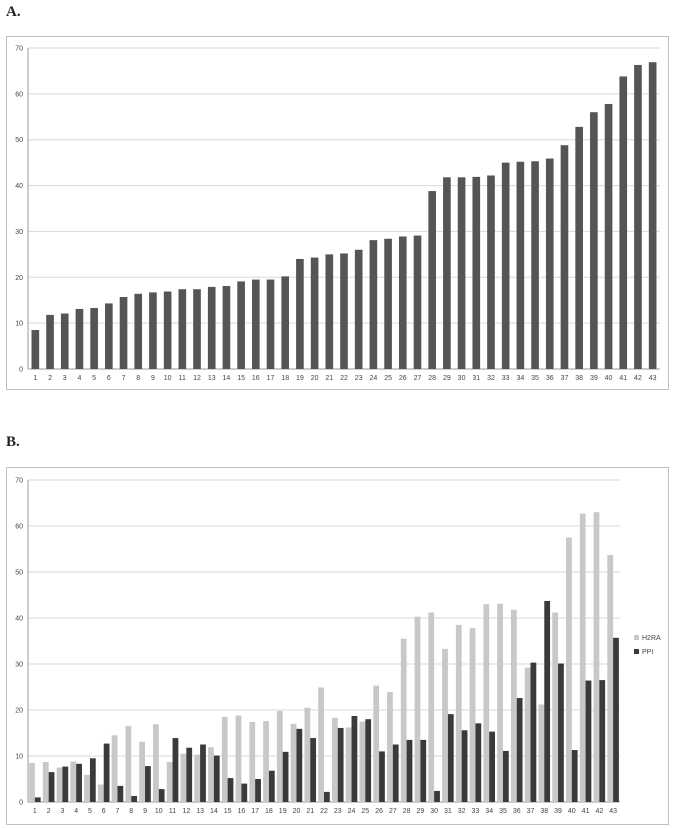 The height and width of the screenshot is (828, 675). Describe the element at coordinates (531, 811) in the screenshot. I see `chart-b-xtick-label: 37` at that location.